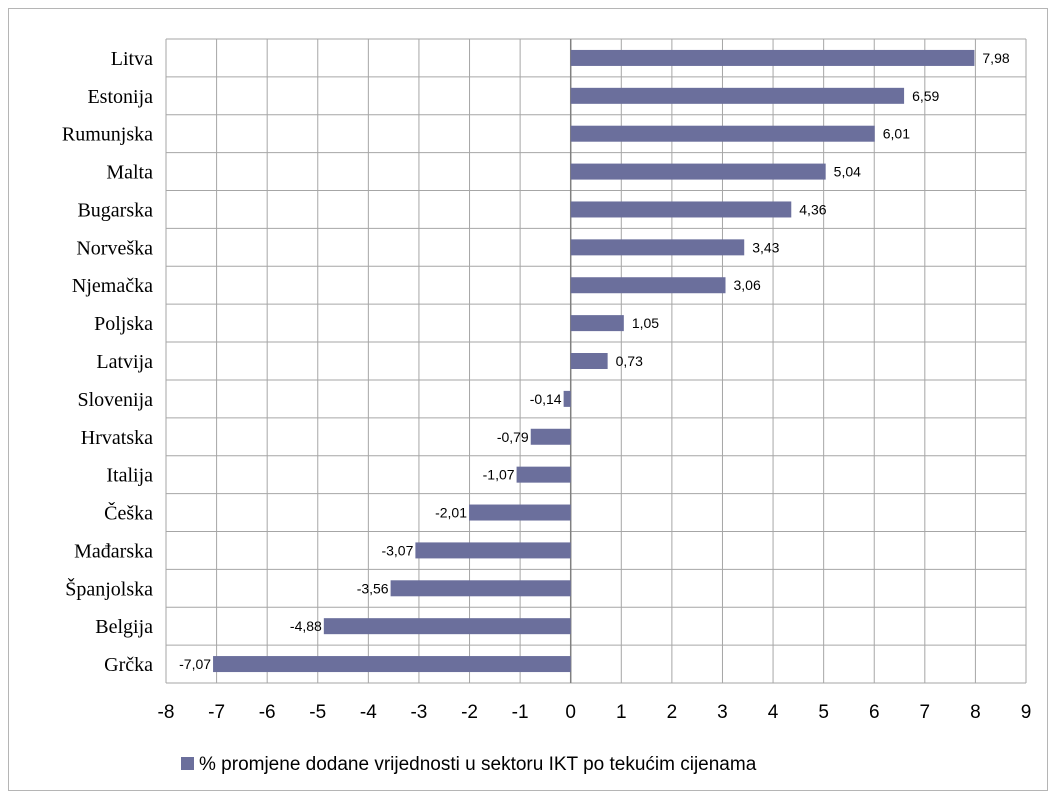 Image resolution: width=1051 pixels, height=794 pixels. I want to click on x-tick-label: 6, so click(874, 712).